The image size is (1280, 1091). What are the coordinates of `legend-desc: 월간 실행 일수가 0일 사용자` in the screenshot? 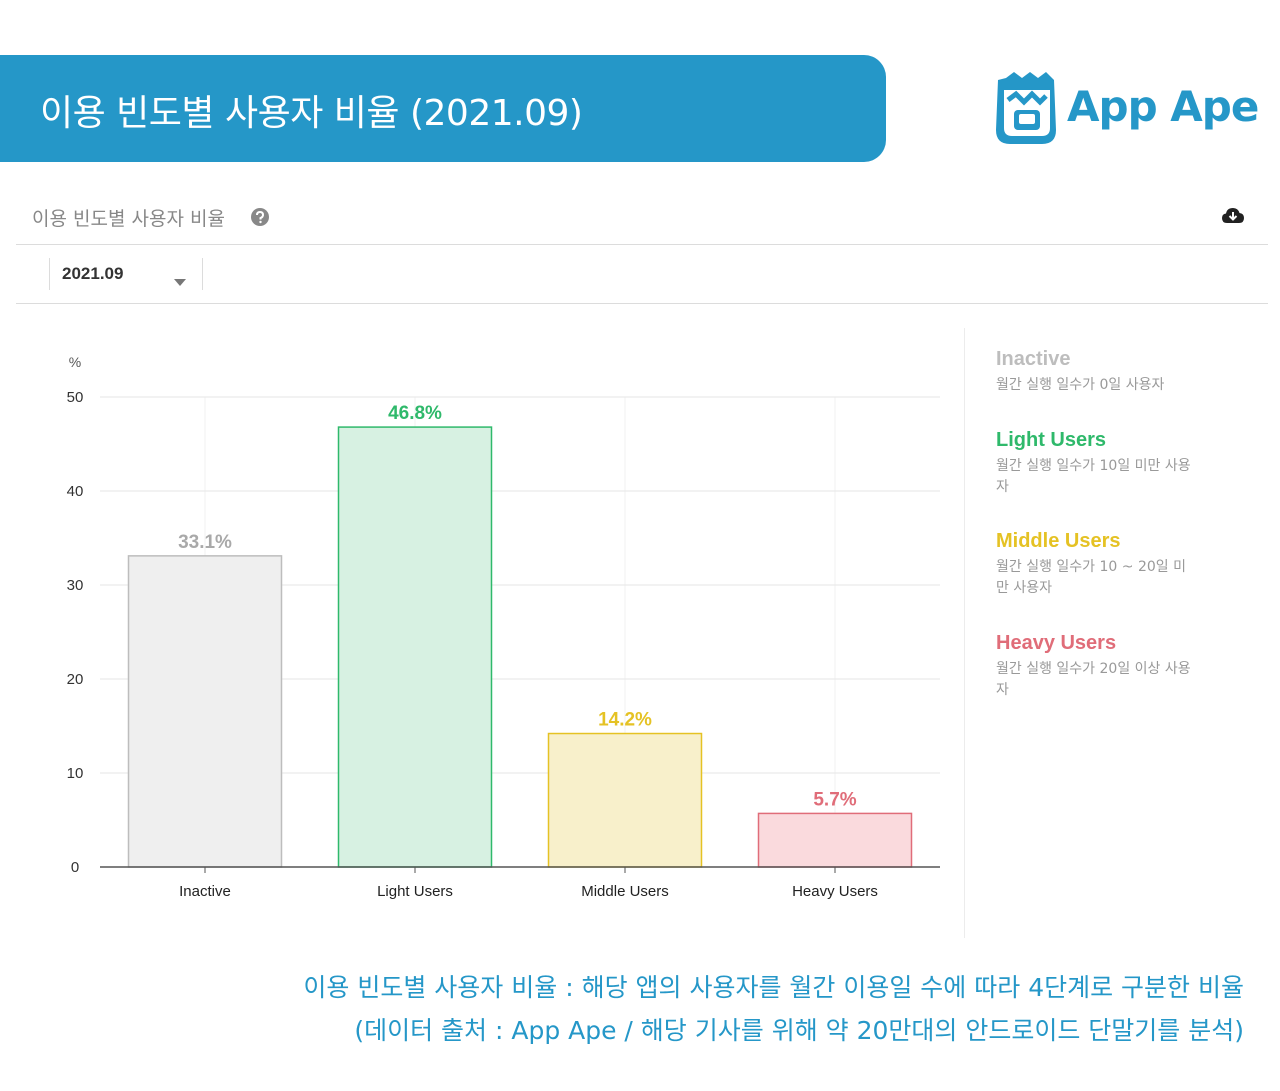 It's located at (1080, 385).